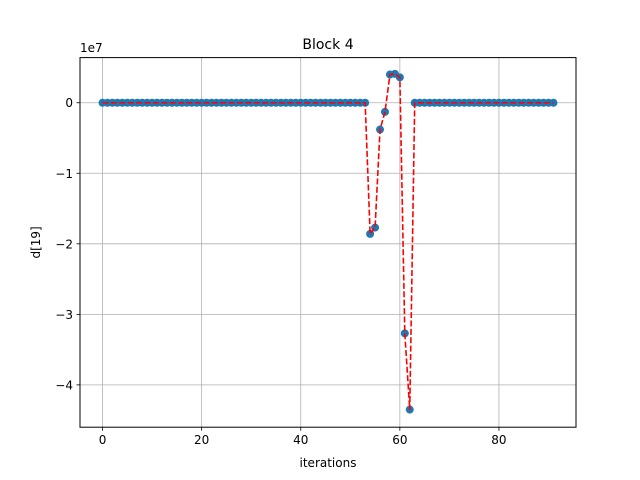  I want to click on y-tick-label: −3, so click(64, 315).